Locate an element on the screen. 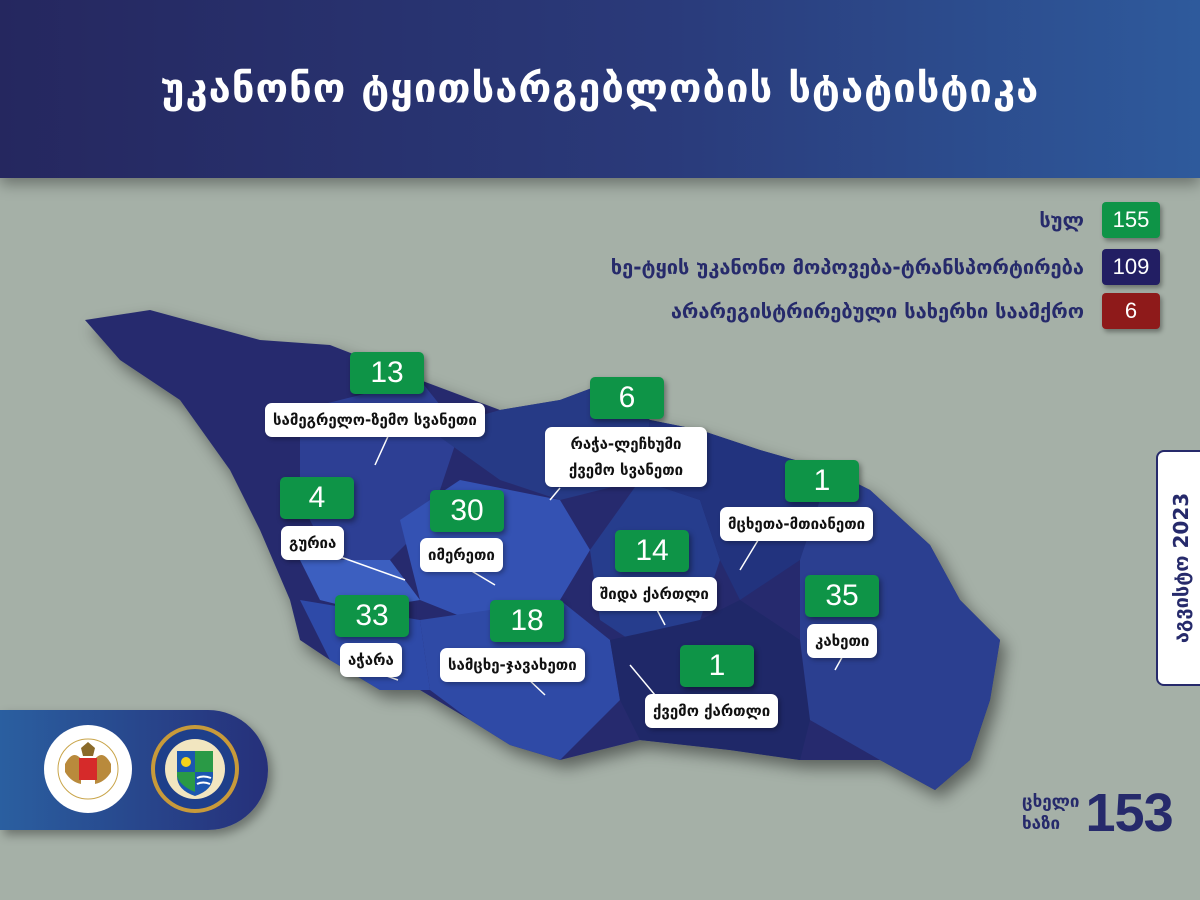  report-date: აგვისტო 2023 is located at coordinates (1181, 568).